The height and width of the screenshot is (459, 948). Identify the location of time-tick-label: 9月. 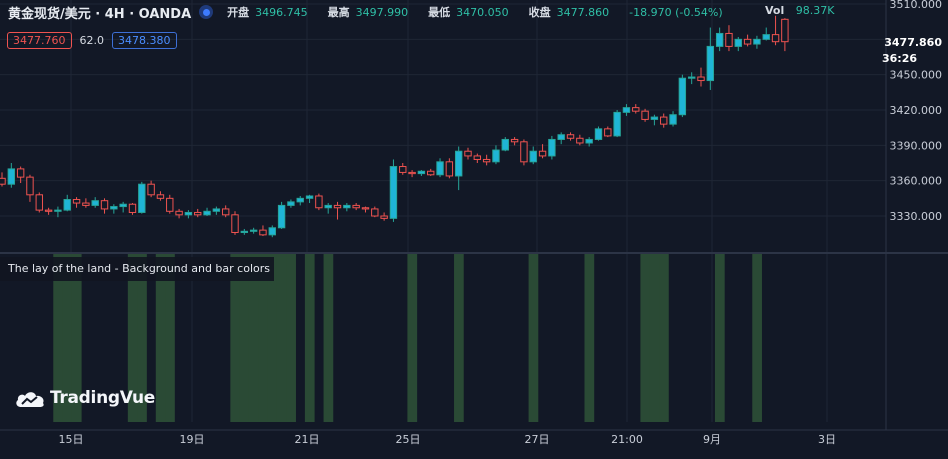
(712, 439).